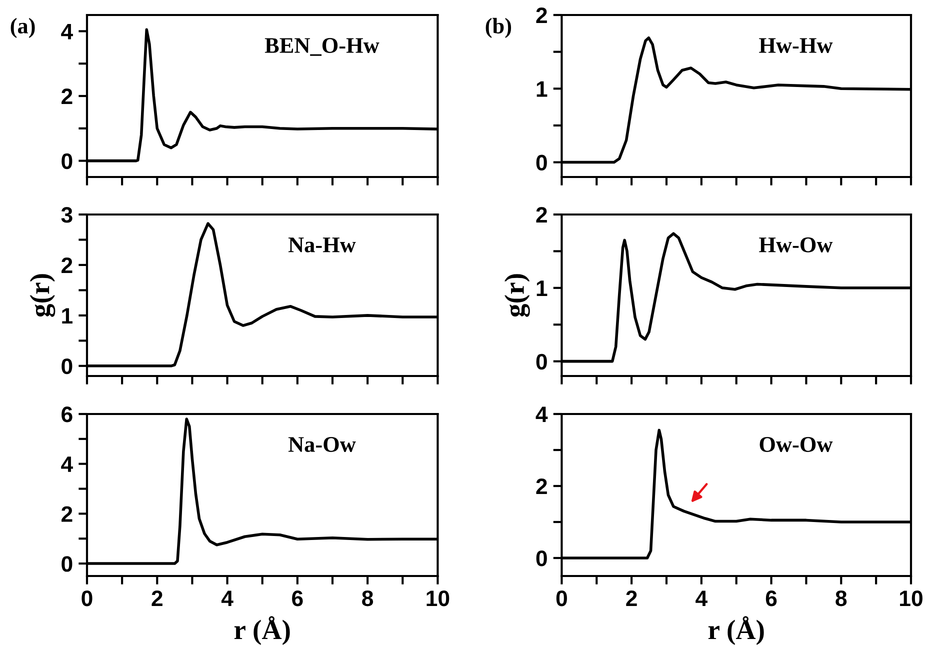 The width and height of the screenshot is (927, 656). Describe the element at coordinates (322, 245) in the screenshot. I see `text: Na-Hw` at that location.